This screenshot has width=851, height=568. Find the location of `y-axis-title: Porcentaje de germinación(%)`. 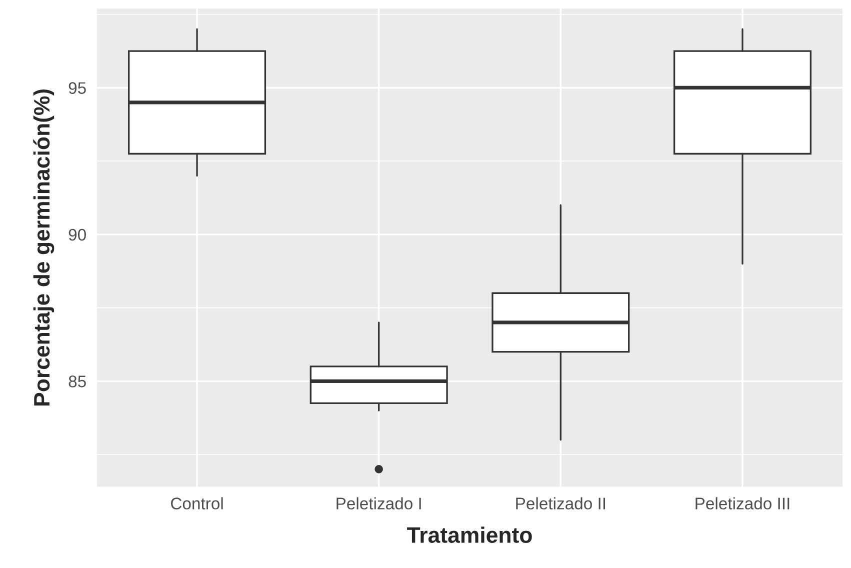

y-axis-title: Porcentaje de germinación(%) is located at coordinates (43, 247).